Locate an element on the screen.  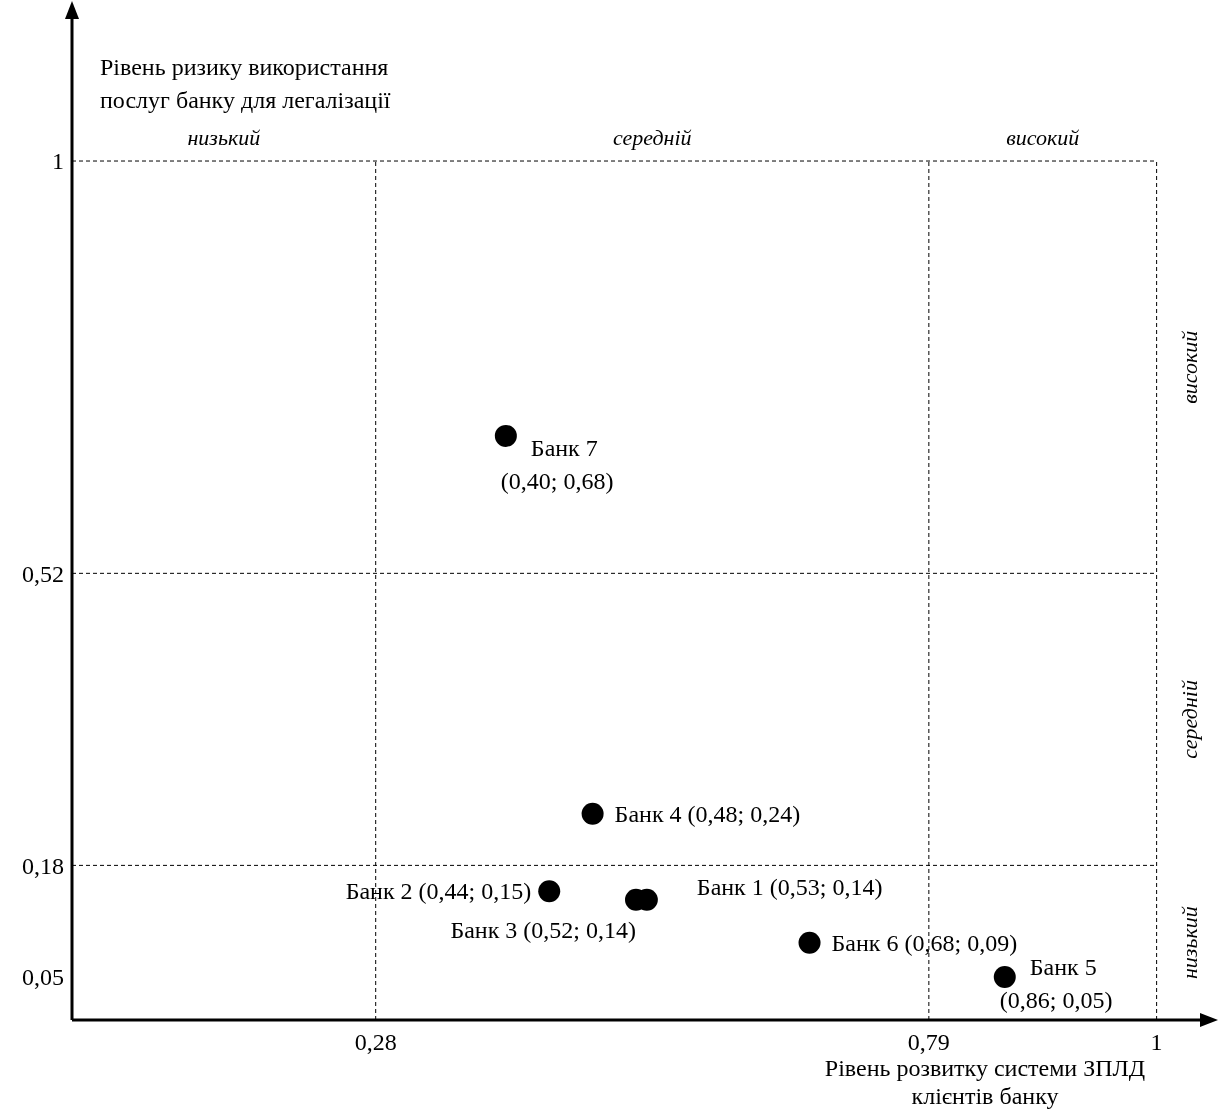
x-axis-title: Рівень розвитку системи ЗПЛД клієнтів банку is located at coordinates (985, 1082).